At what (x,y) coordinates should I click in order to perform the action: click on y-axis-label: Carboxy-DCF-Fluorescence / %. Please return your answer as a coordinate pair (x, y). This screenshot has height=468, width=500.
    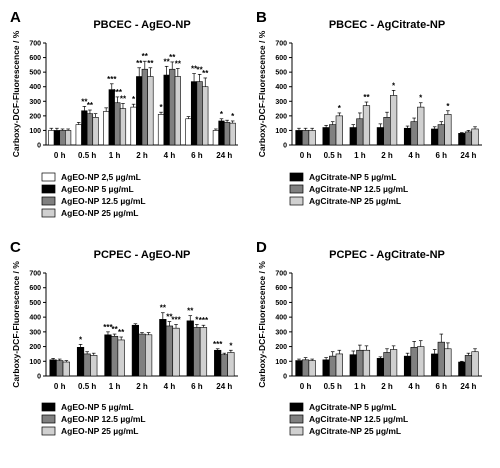
    Looking at the image, I should click on (16, 324).